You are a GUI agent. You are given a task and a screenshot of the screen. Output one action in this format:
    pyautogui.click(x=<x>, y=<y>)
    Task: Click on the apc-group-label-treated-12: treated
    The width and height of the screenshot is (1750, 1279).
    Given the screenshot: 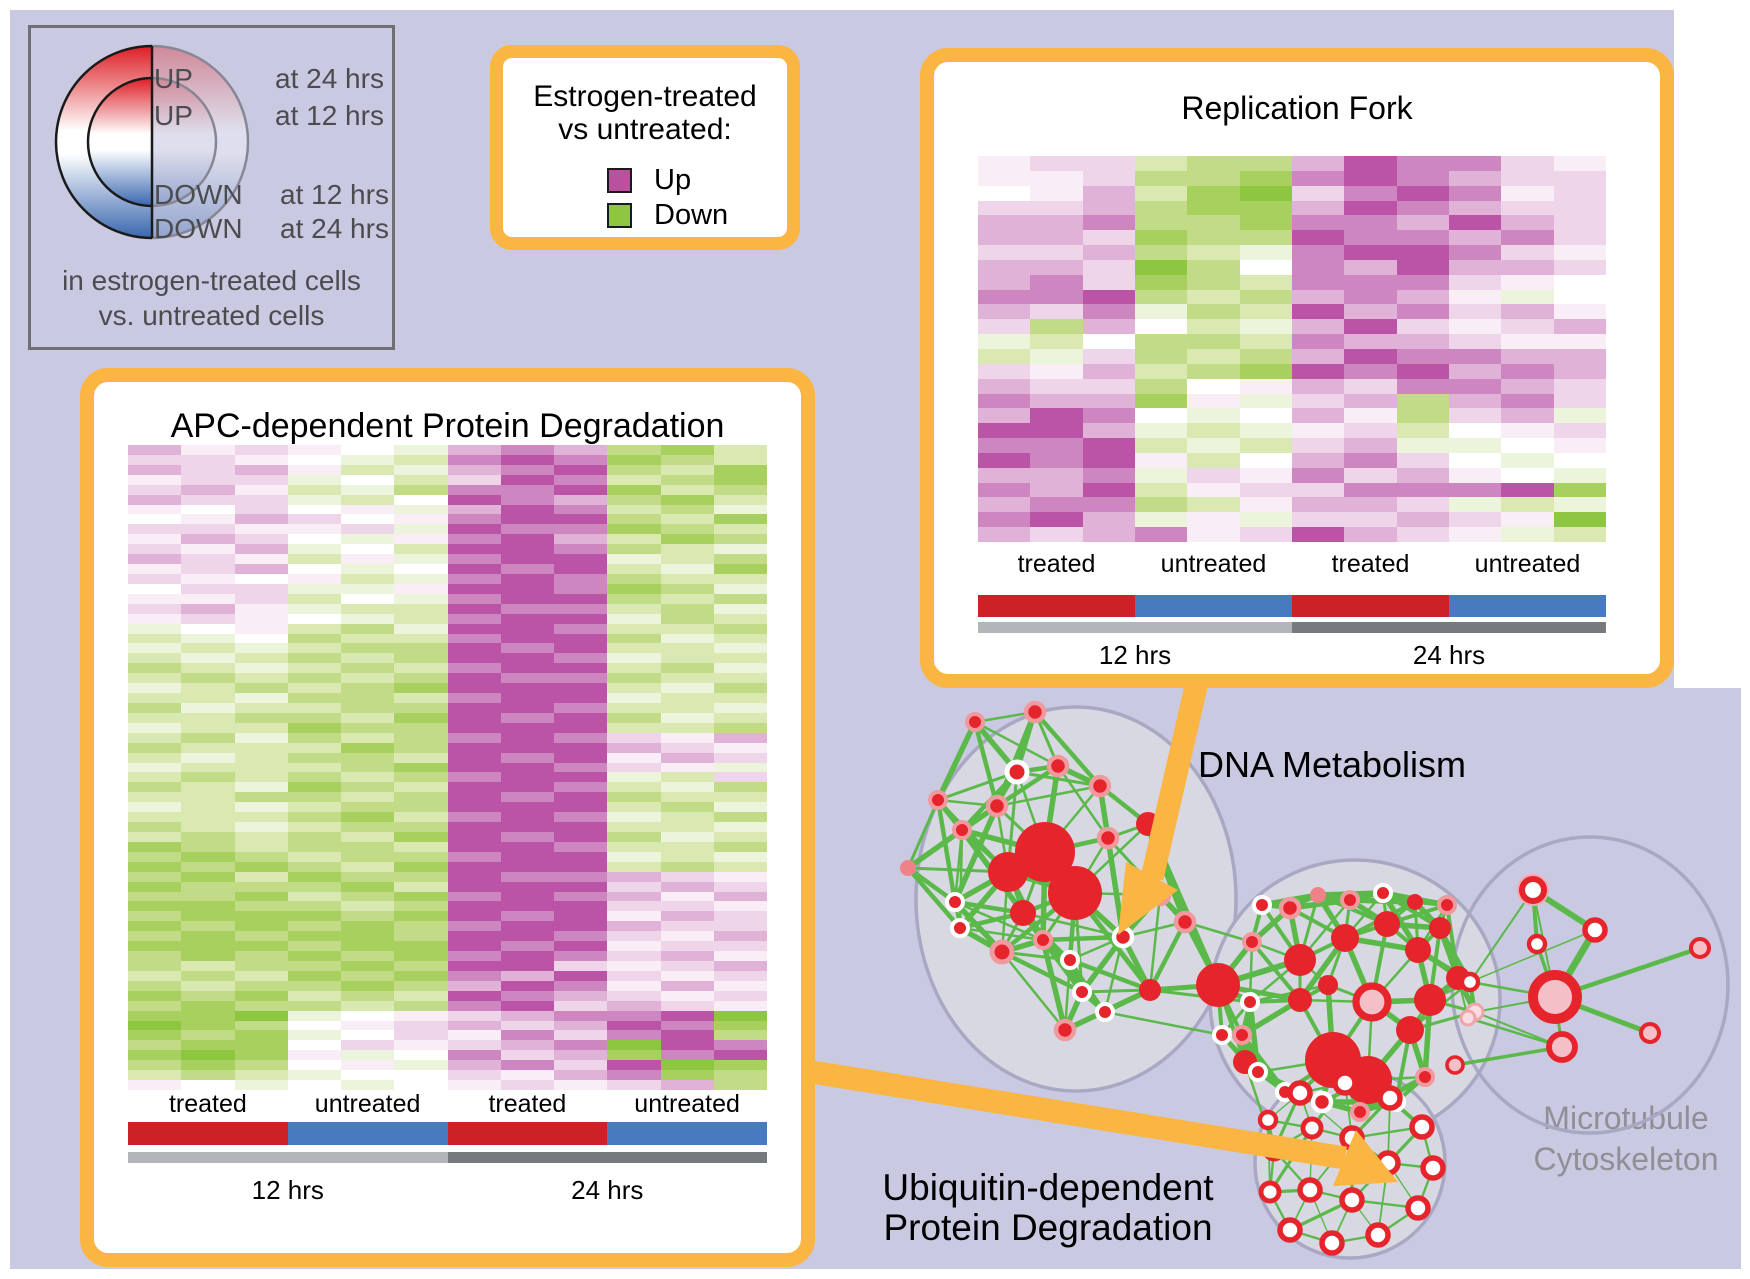 What is the action you would take?
    pyautogui.click(x=207, y=1104)
    